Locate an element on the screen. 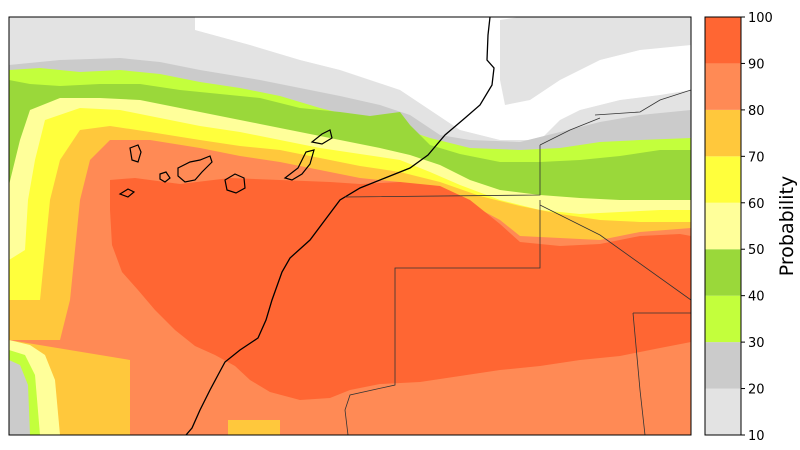 The width and height of the screenshot is (800, 450). islands is located at coordinates (225, 163).